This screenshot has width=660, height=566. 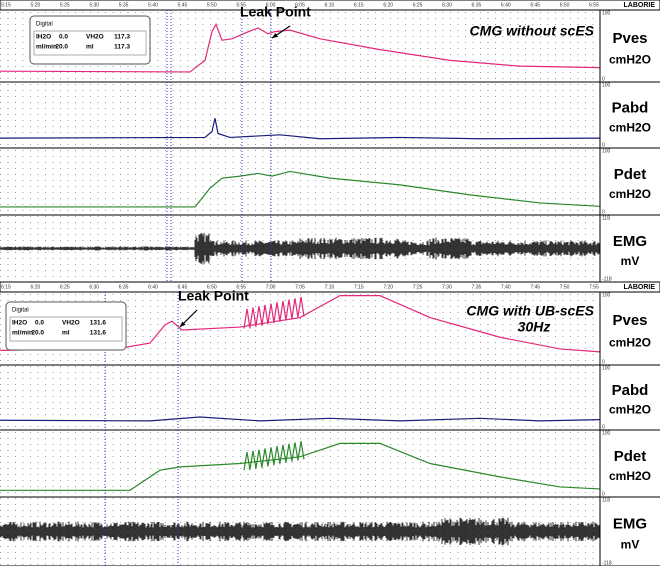 I want to click on time-label: 7:20, so click(x=388, y=287).